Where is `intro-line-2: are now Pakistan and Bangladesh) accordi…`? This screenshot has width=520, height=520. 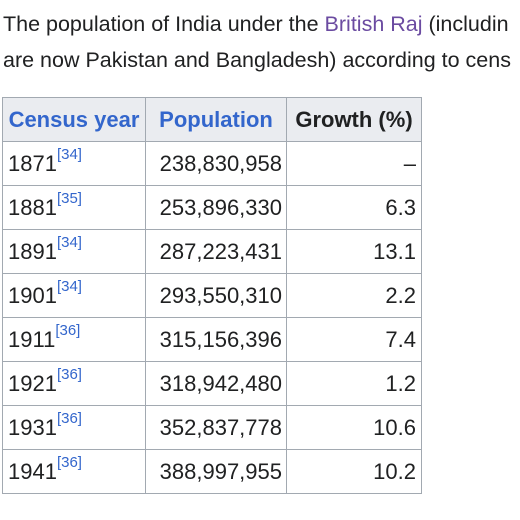
intro-line-2: are now Pakistan and Bangladesh) accordi… is located at coordinates (257, 60).